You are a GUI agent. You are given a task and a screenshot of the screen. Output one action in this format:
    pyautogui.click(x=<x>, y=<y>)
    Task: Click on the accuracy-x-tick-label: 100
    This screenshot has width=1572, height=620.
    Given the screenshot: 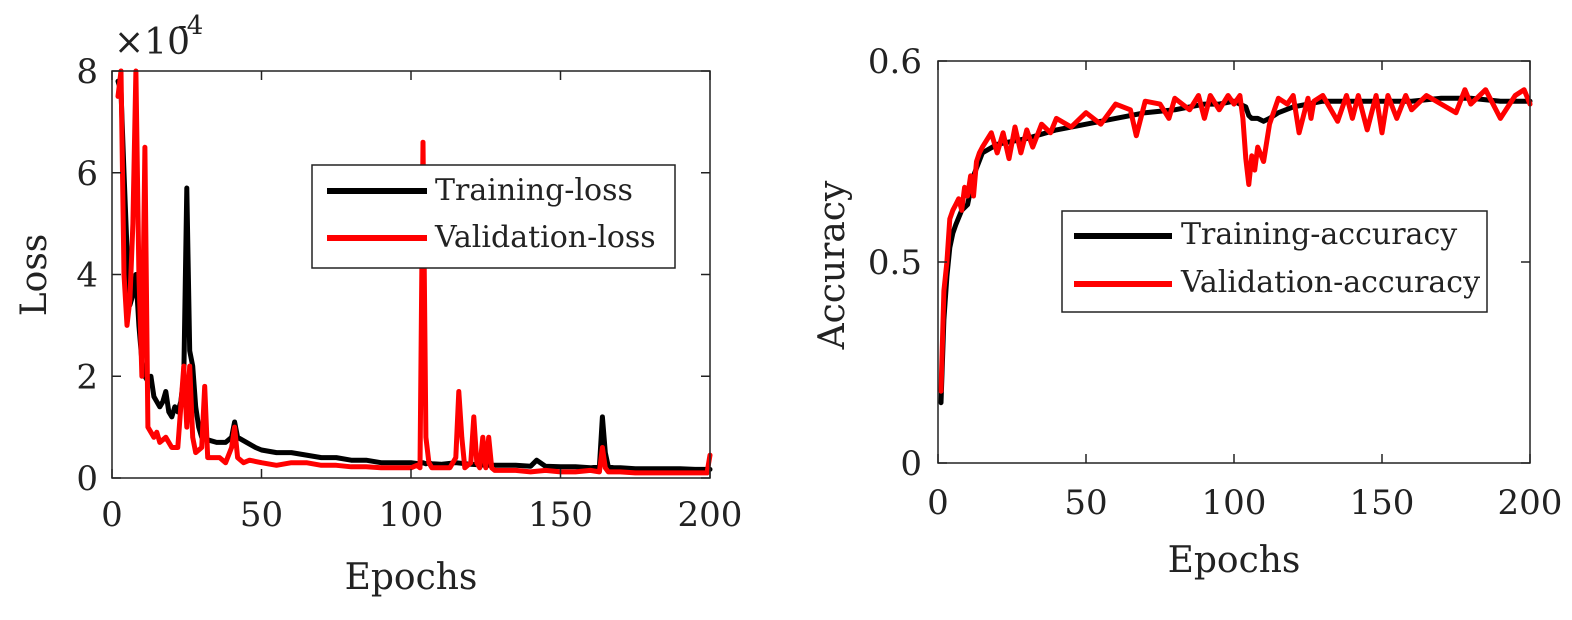 What is the action you would take?
    pyautogui.click(x=1234, y=503)
    